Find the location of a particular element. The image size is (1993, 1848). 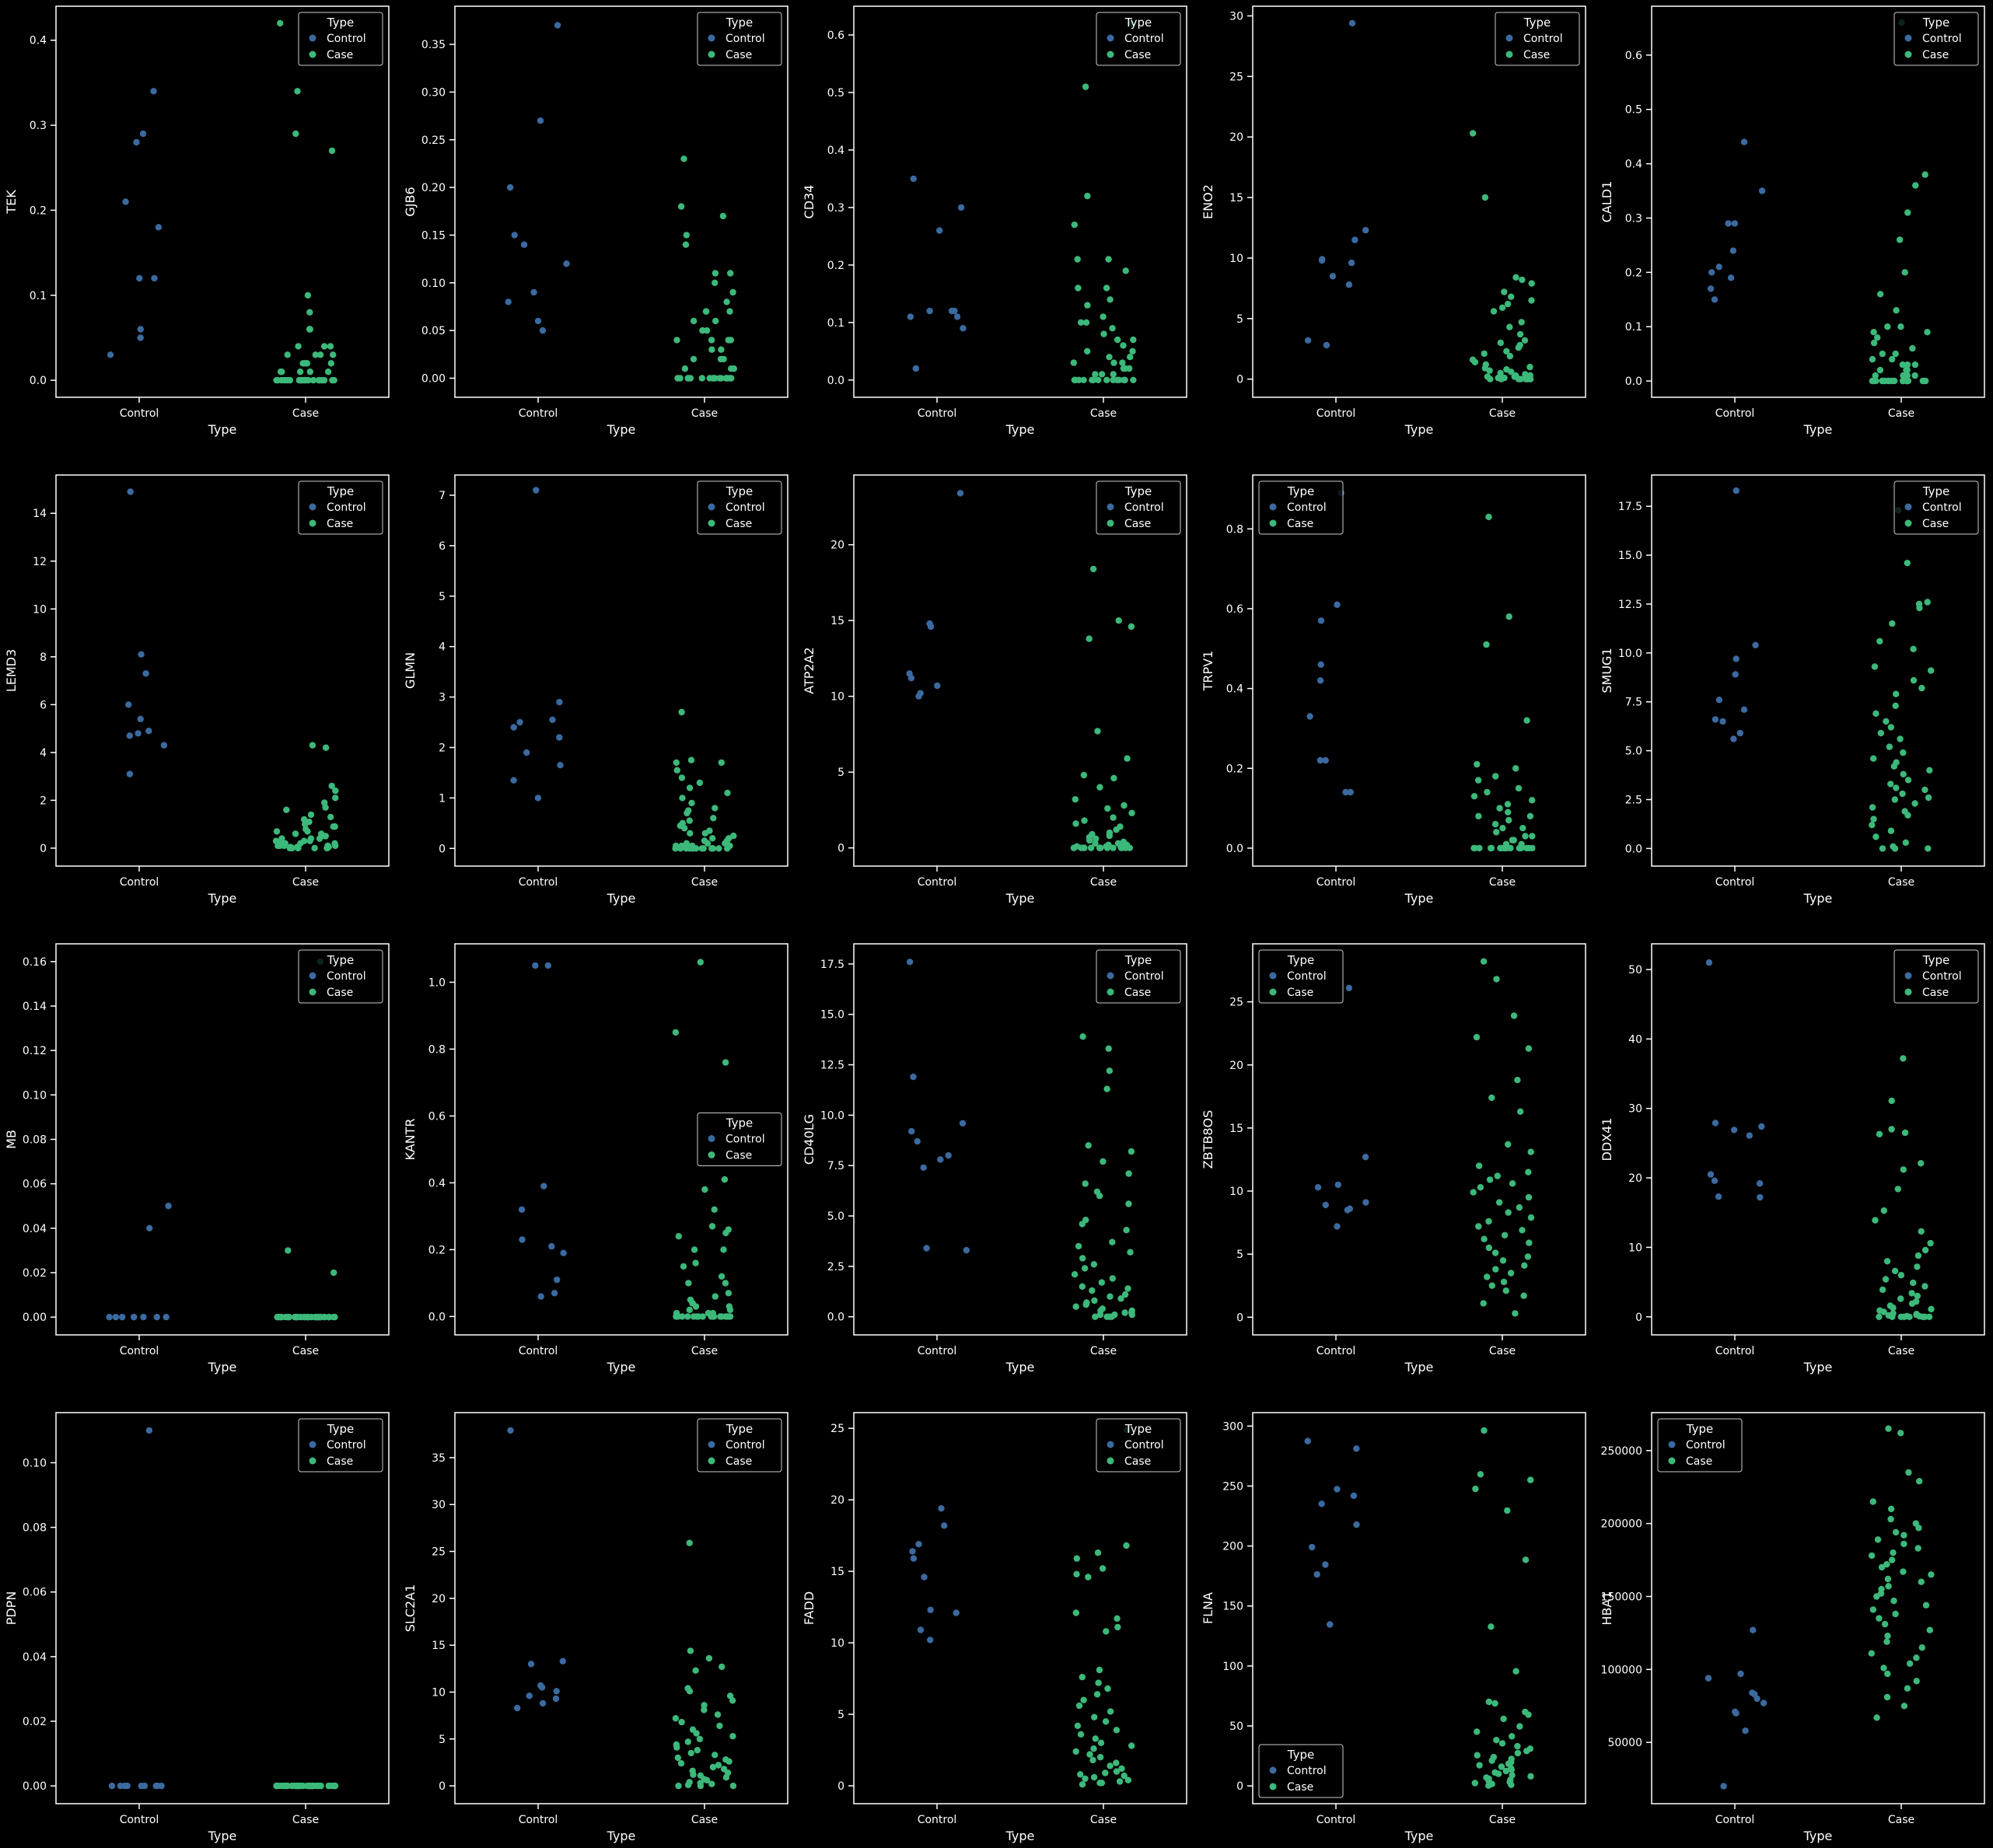

y-tick-label: 12 is located at coordinates (40, 562).